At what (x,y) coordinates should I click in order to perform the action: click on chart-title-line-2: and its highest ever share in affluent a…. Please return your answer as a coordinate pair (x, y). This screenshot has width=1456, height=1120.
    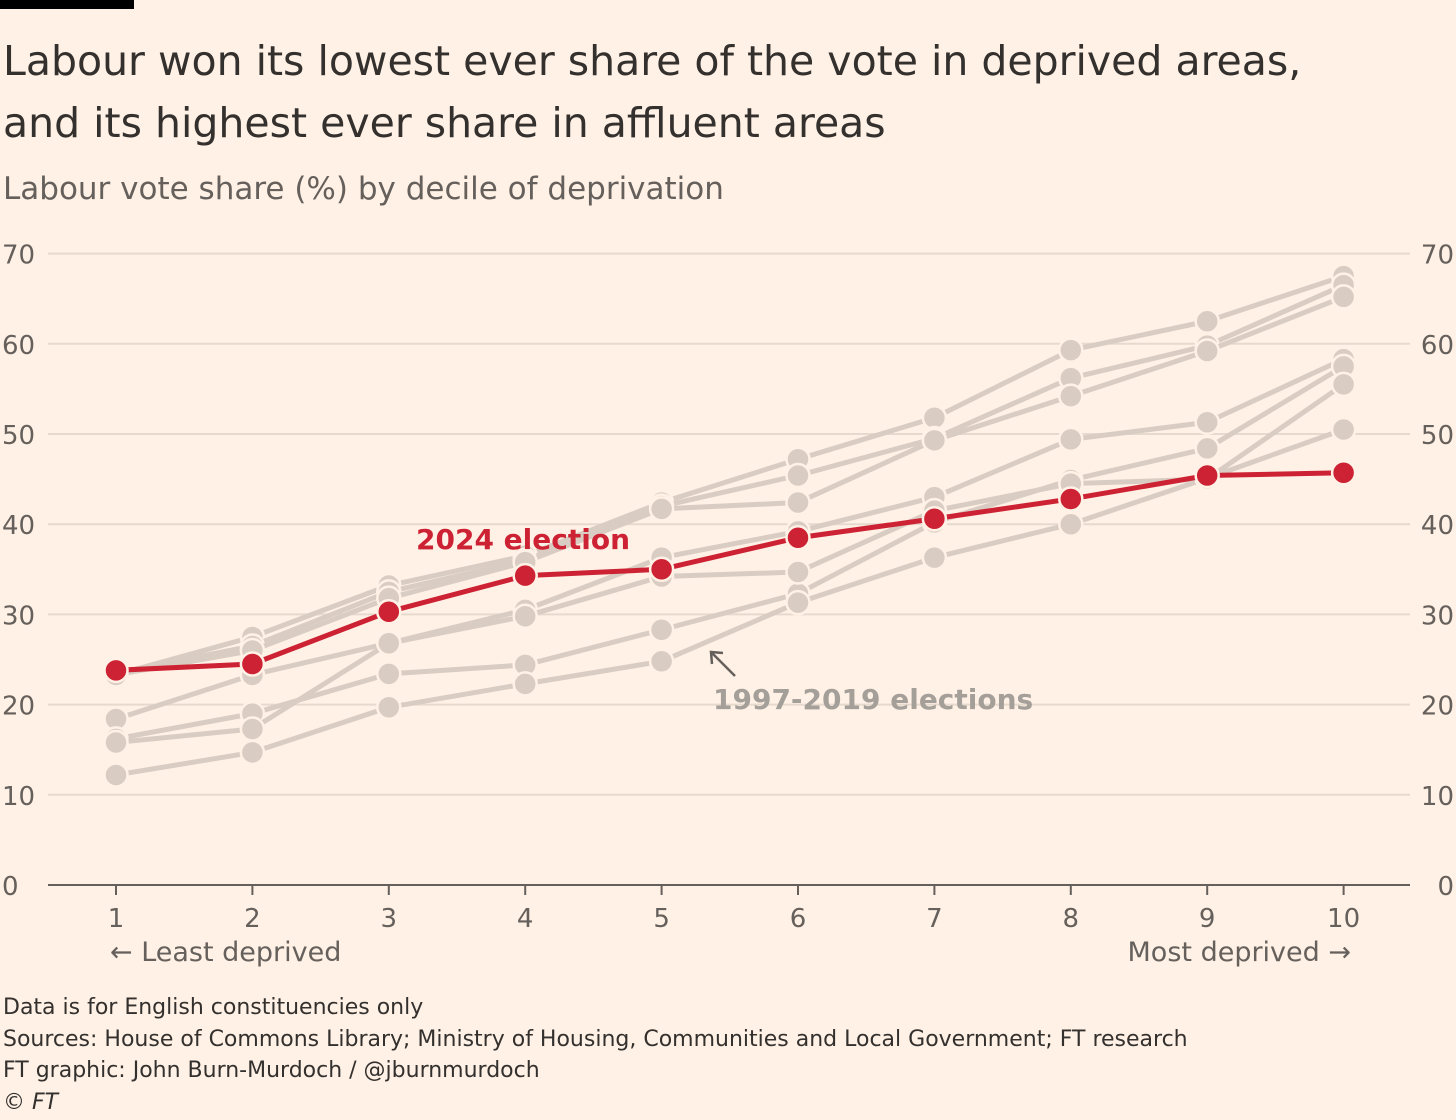
    Looking at the image, I should click on (444, 123).